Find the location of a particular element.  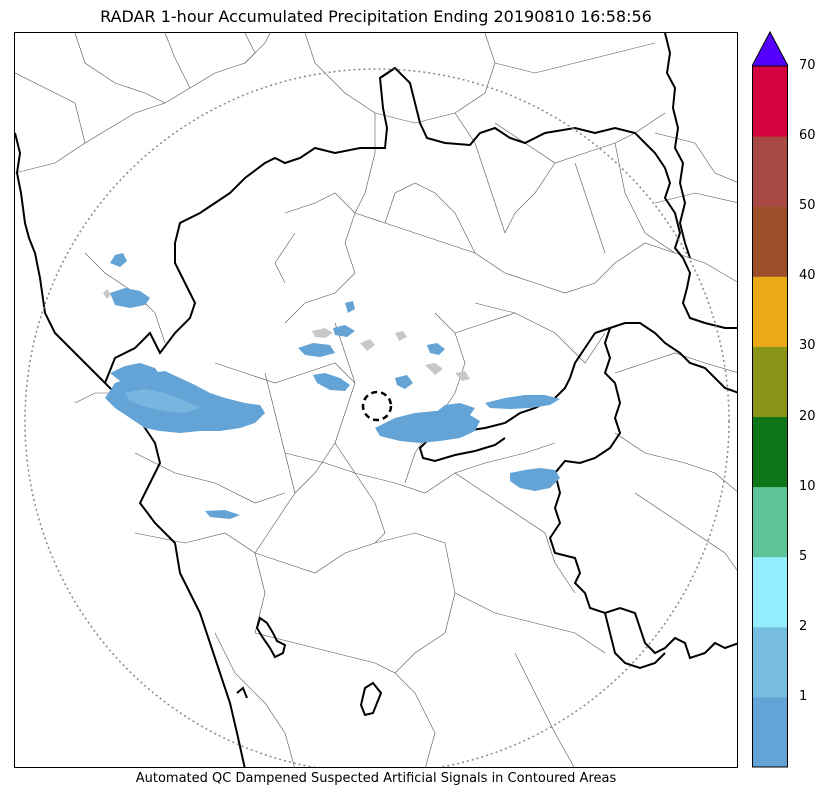

light-precip-band is located at coordinates (162, 401).